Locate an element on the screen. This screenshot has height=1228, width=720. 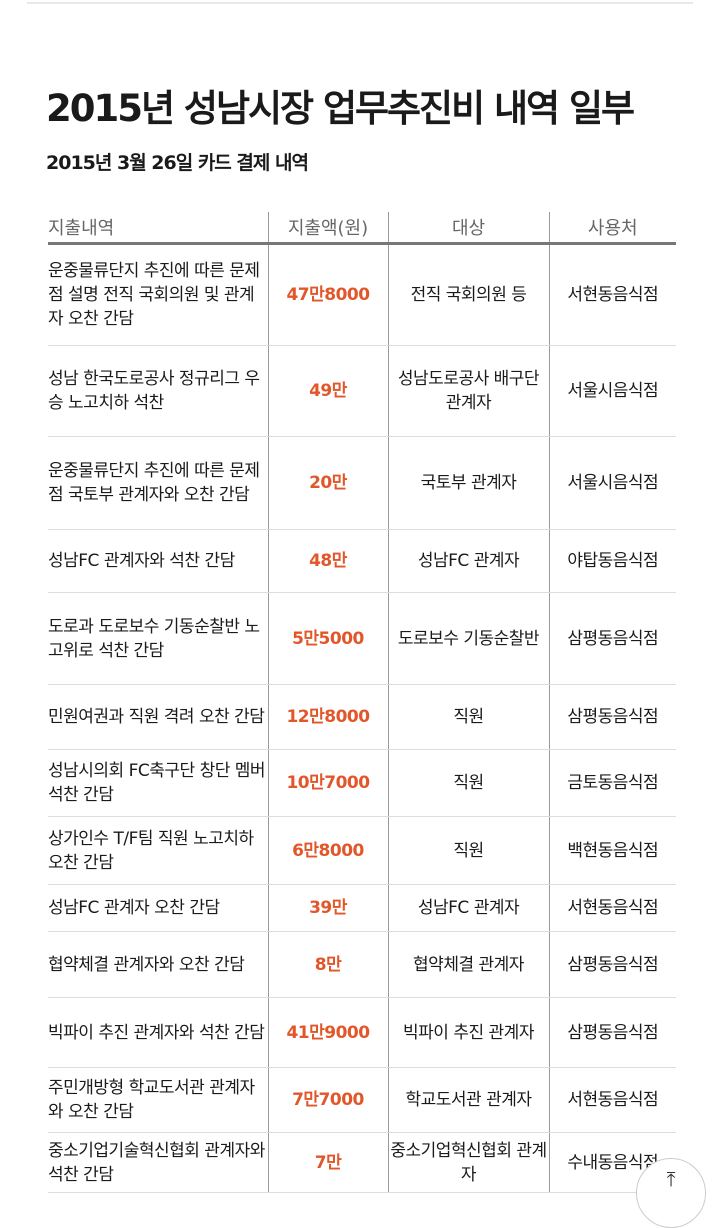
row-amount: 7만 is located at coordinates (327, 1162).